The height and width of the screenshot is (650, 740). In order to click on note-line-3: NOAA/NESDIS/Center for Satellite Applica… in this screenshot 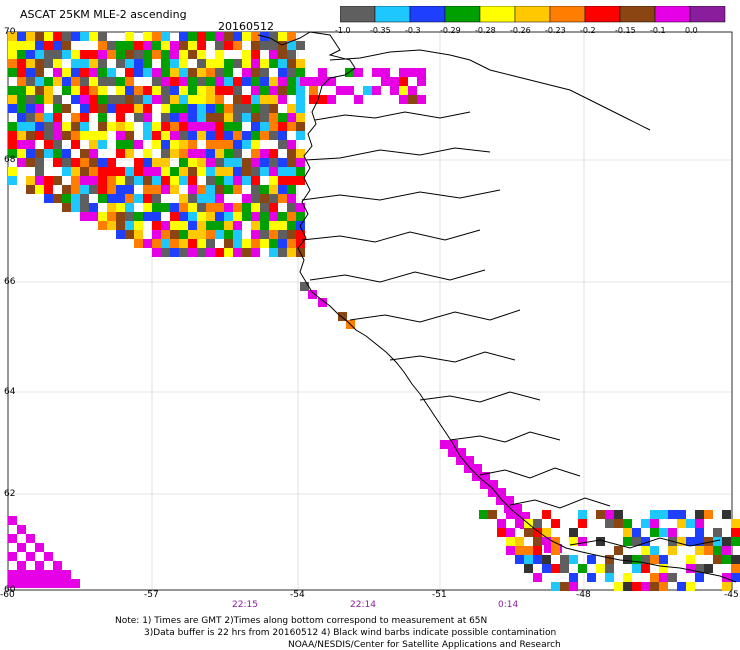, I will do `click(424, 645)`.